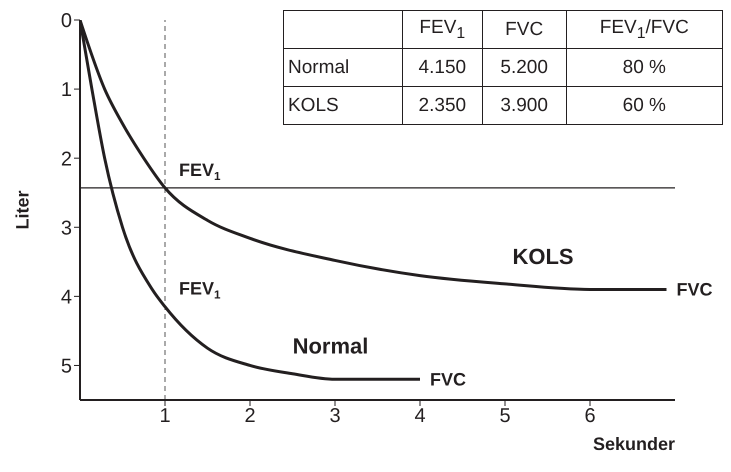 The height and width of the screenshot is (472, 731). Describe the element at coordinates (250, 416) in the screenshot. I see `x-tick-label: 2` at that location.